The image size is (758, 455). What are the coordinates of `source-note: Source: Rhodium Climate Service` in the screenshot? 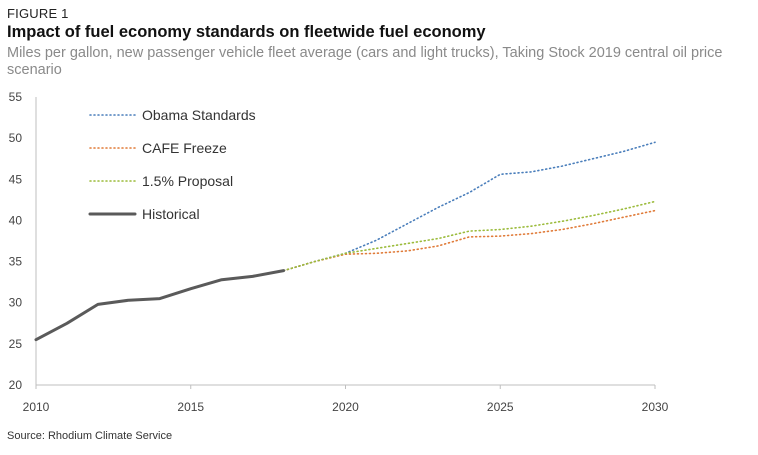 It's located at (90, 436).